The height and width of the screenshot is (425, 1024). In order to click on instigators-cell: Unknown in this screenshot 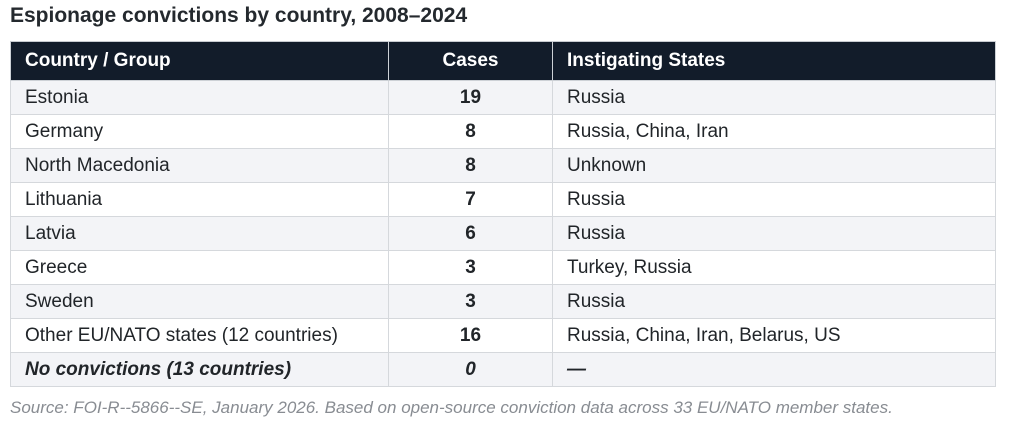, I will do `click(774, 165)`.